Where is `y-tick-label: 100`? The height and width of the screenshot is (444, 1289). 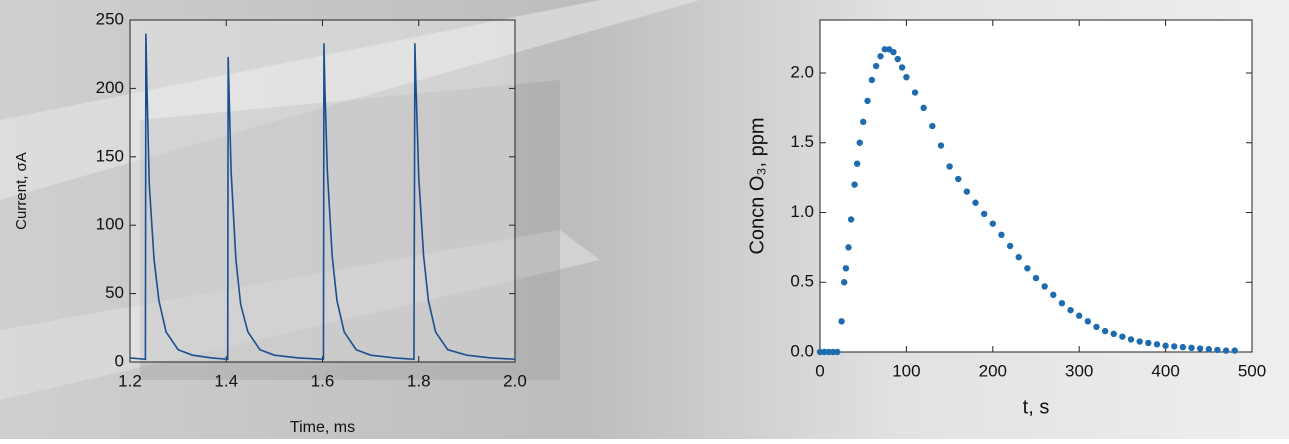 y-tick-label: 100 is located at coordinates (110, 224).